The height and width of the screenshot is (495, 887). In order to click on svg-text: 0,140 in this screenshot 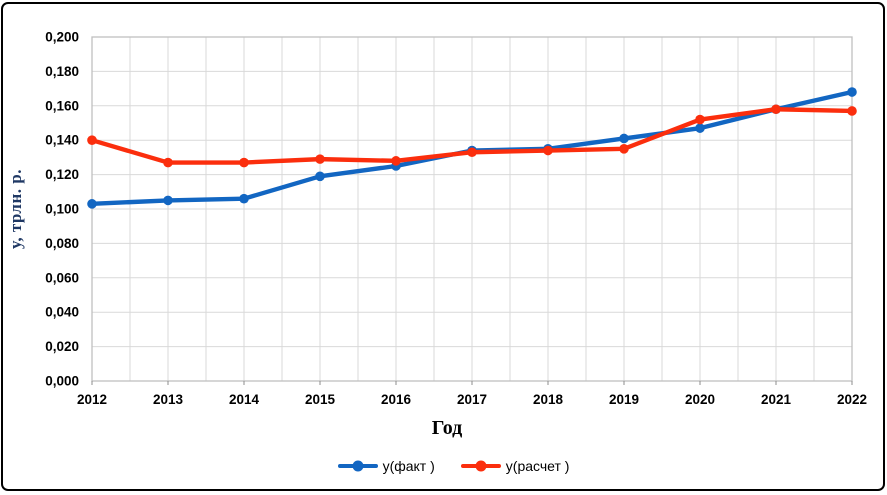, I will do `click(62, 140)`.